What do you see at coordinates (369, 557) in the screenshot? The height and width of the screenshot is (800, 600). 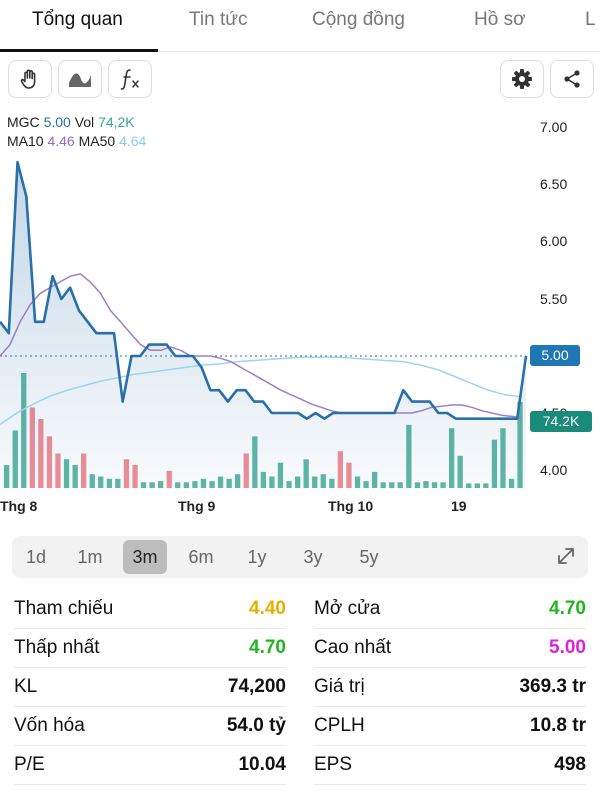 I see `range-5y: 5y` at bounding box center [369, 557].